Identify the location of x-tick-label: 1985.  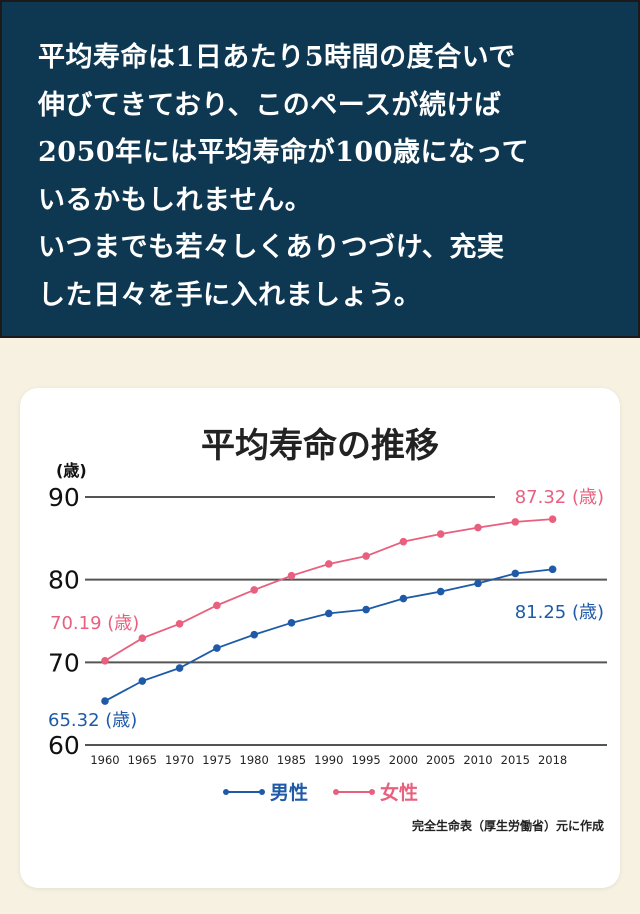
(291, 760).